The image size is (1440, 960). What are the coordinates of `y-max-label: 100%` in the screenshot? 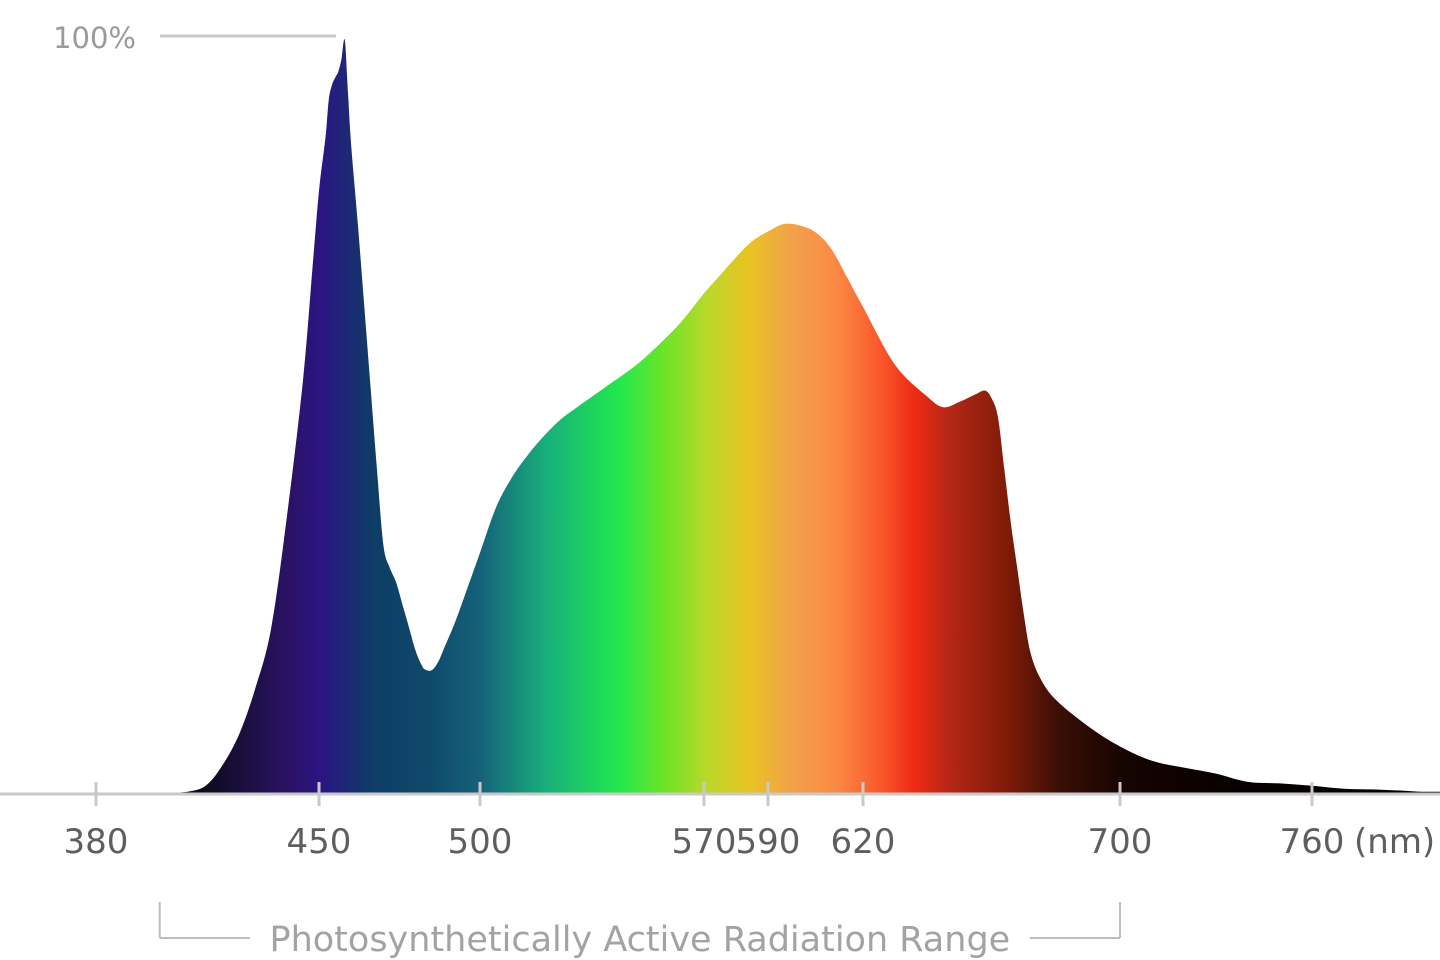 It's located at (94, 38).